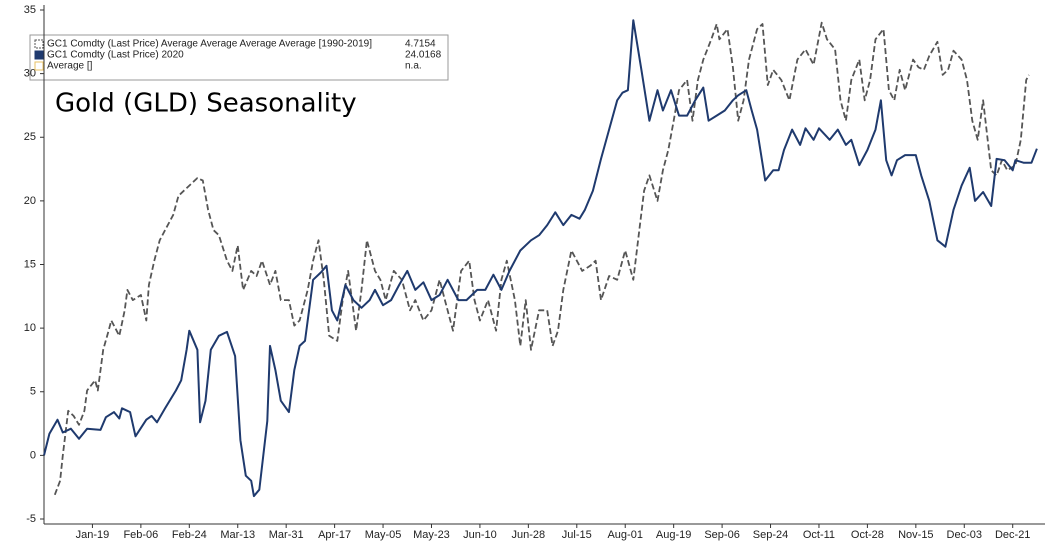 This screenshot has height=542, width=1050. What do you see at coordinates (30, 74) in the screenshot?
I see `y-tick-label: 30` at bounding box center [30, 74].